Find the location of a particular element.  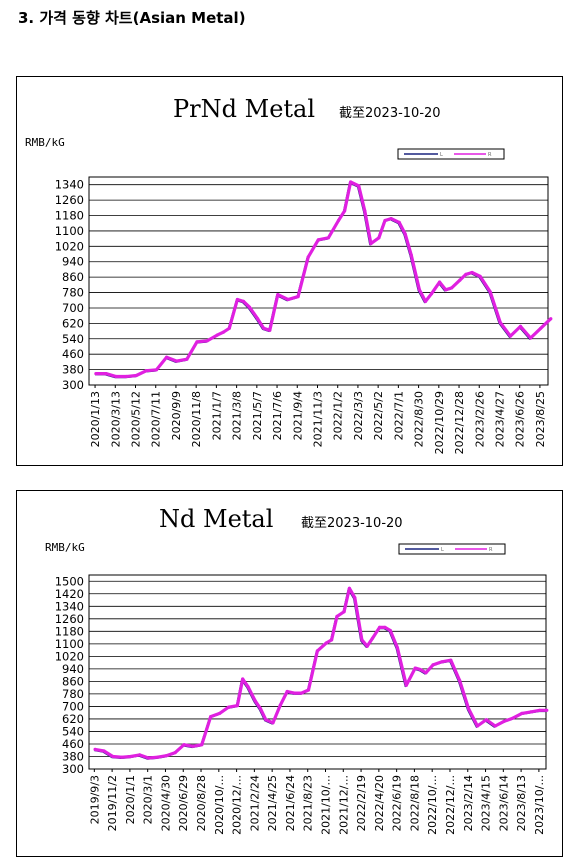

x-tick-label: 2020/5/12 is located at coordinates (136, 419).